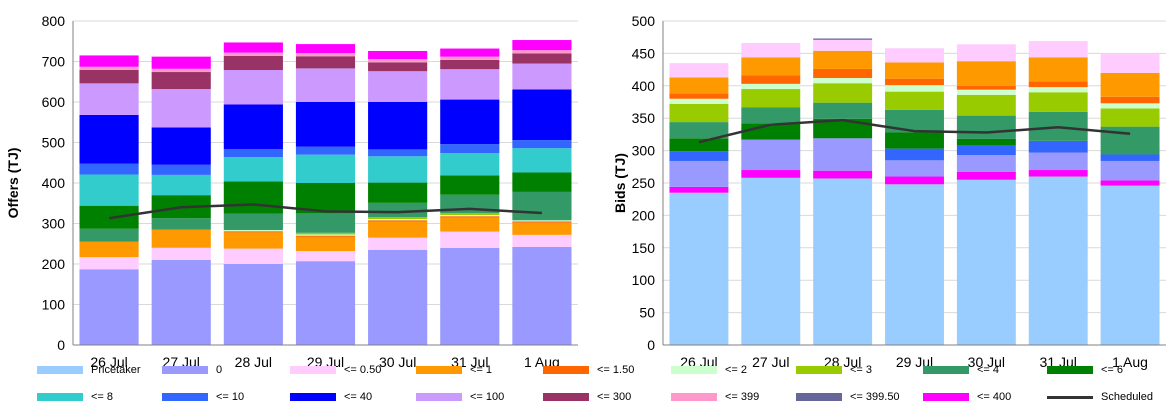 The height and width of the screenshot is (418, 1167). I want to click on y-tick-label: 350, so click(644, 118).